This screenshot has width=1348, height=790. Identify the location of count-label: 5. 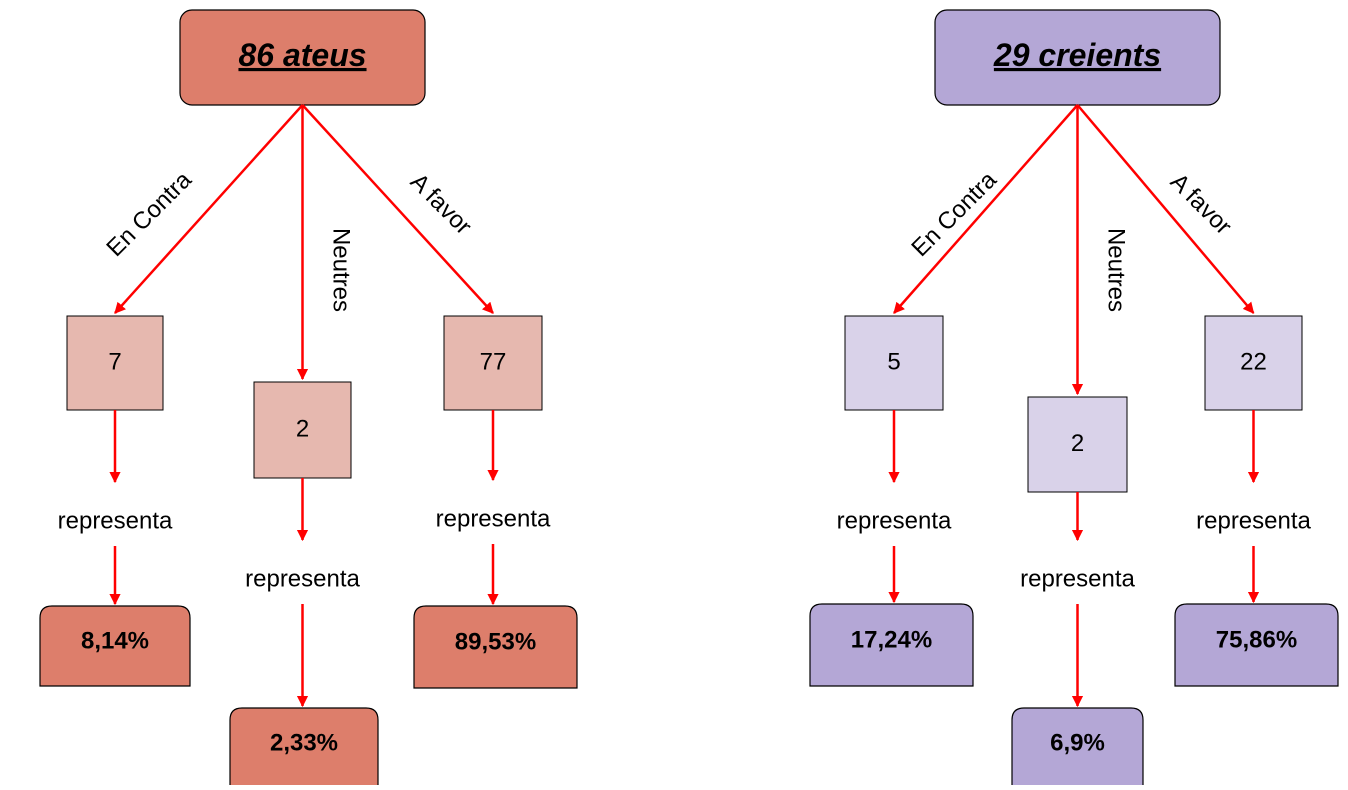
(893, 361).